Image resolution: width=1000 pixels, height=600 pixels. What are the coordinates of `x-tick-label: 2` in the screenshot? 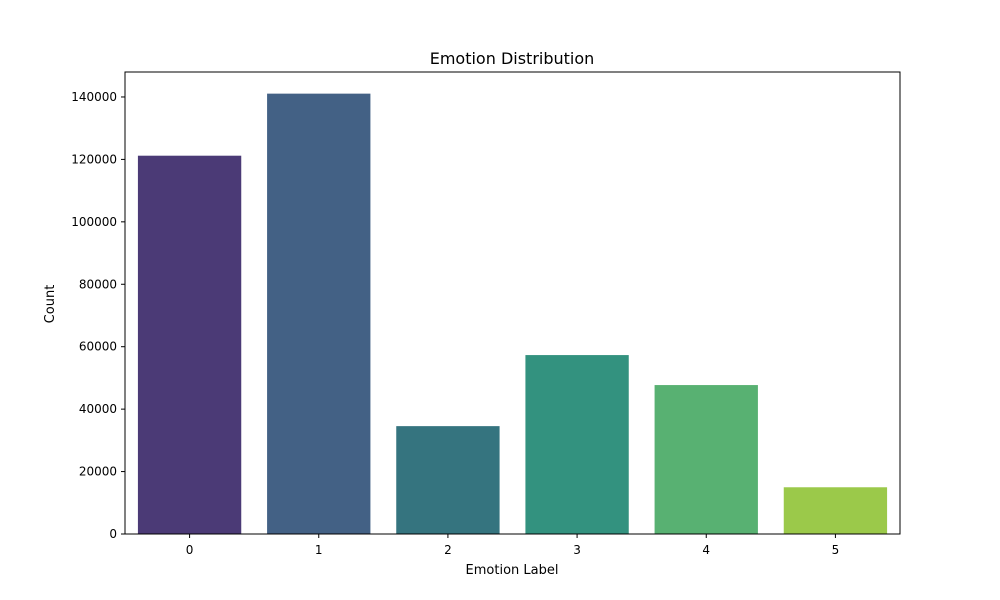 It's located at (448, 550).